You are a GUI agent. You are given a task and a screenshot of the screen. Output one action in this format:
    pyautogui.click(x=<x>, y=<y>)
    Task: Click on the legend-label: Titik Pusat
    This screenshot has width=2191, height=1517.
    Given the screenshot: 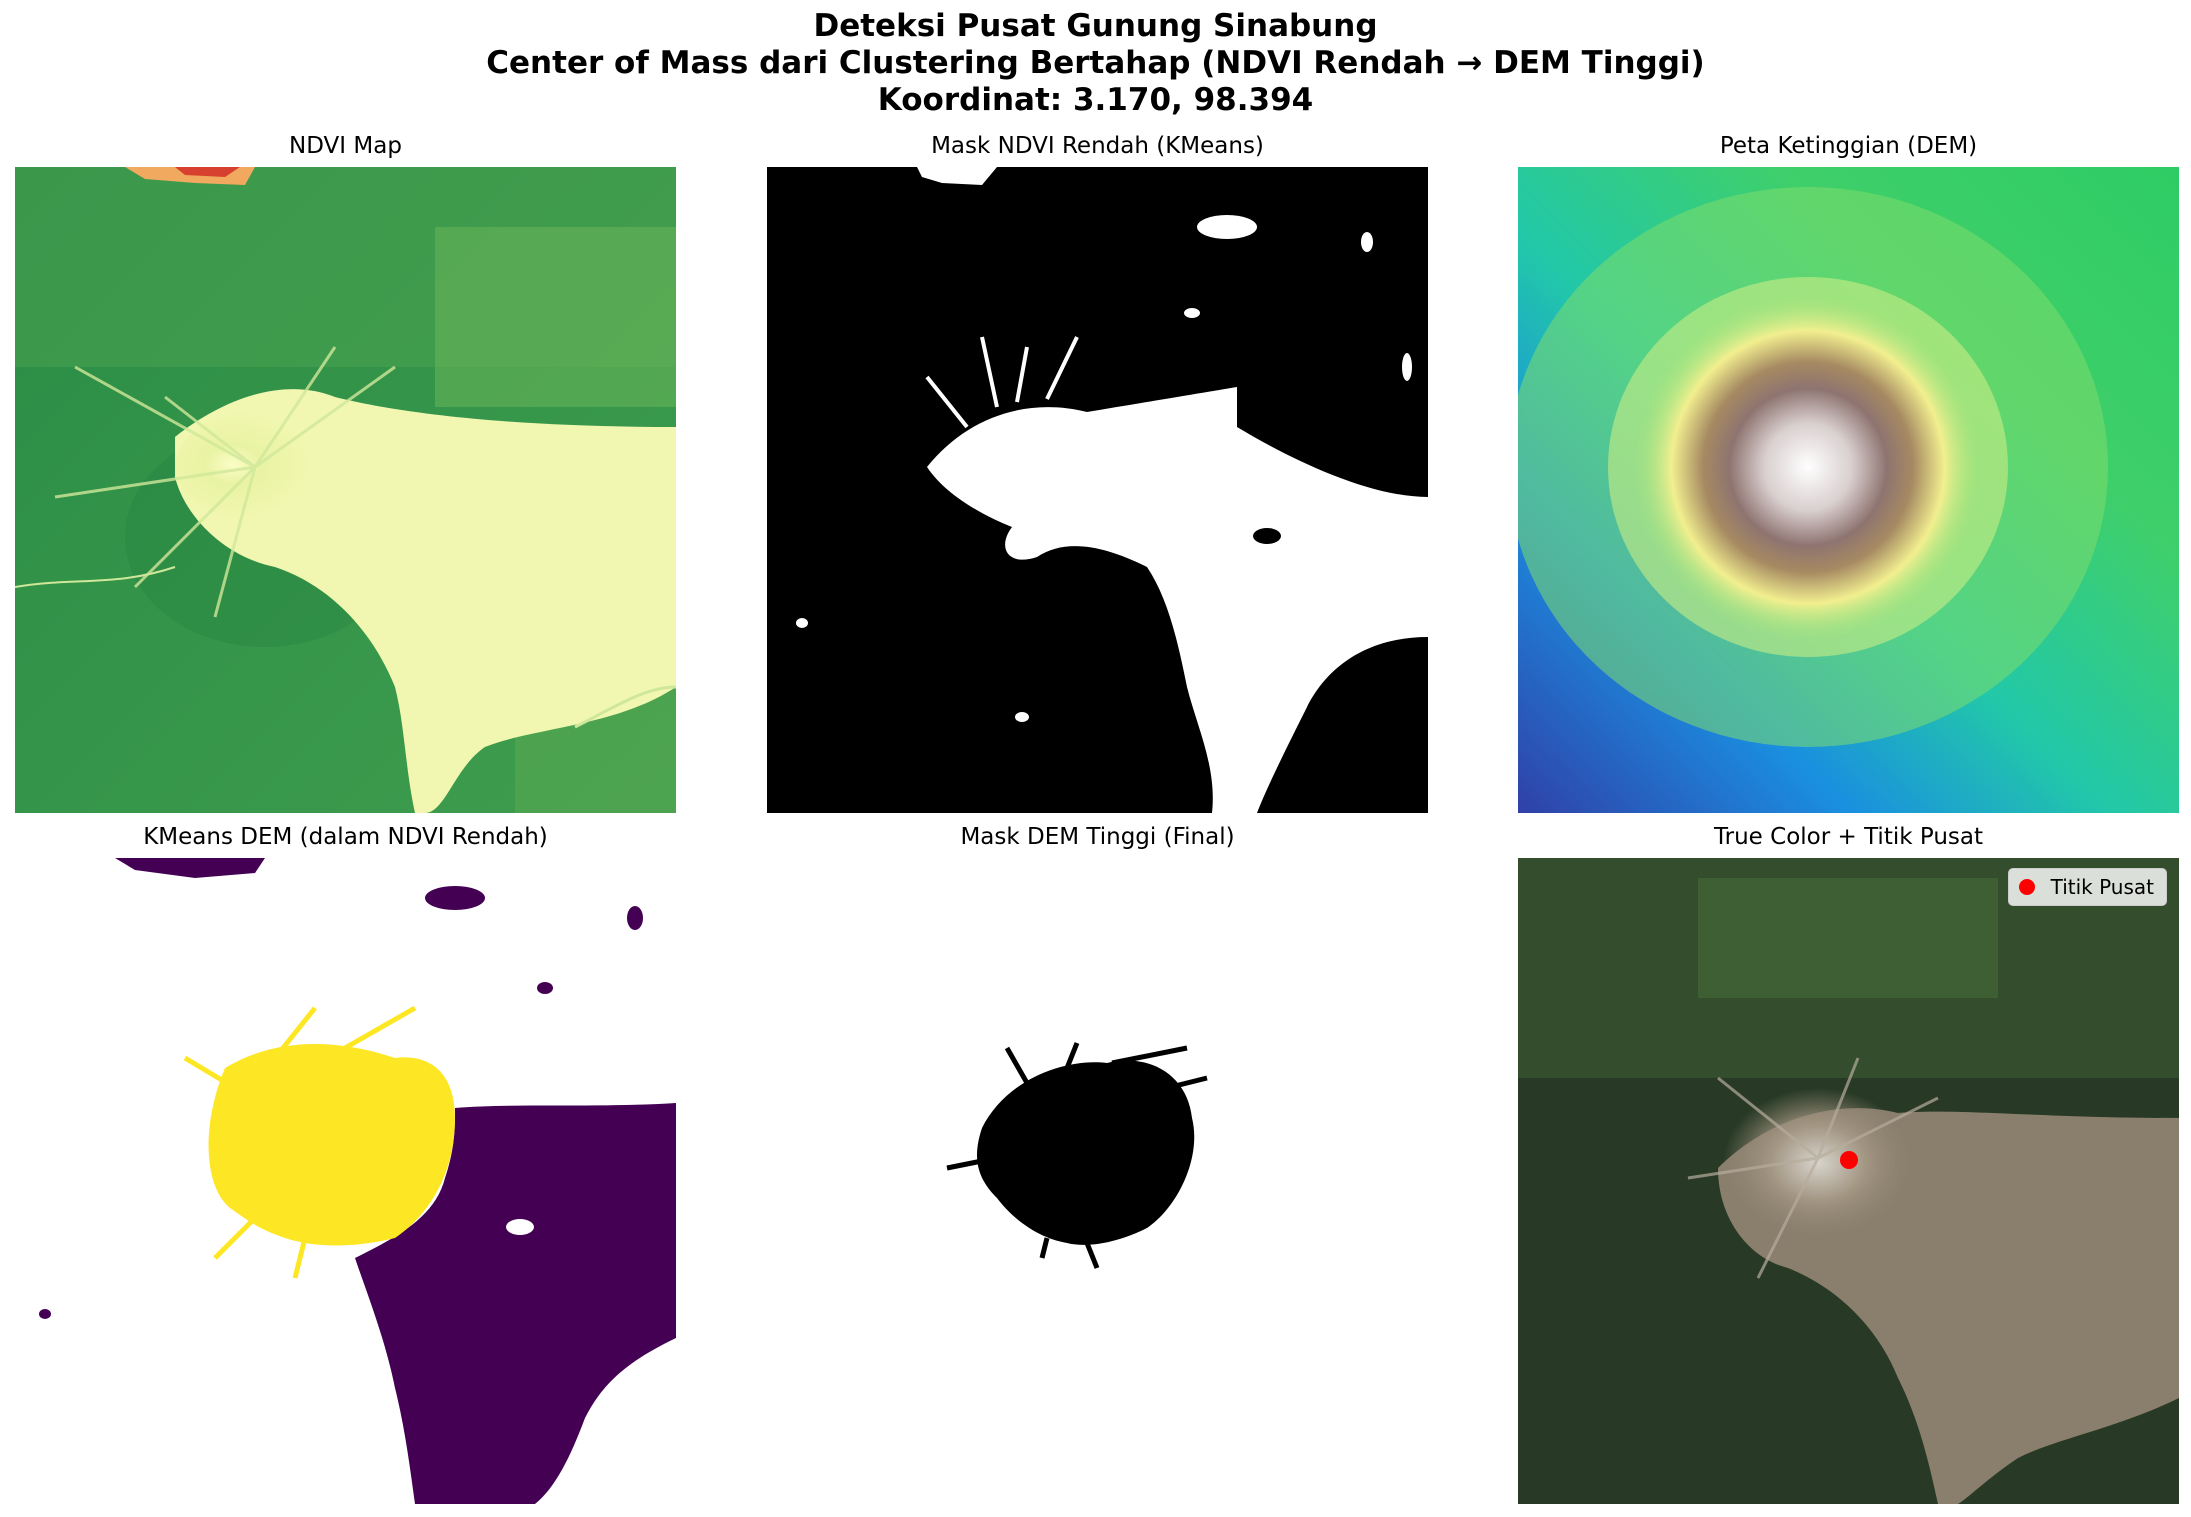 What is the action you would take?
    pyautogui.click(x=2102, y=887)
    